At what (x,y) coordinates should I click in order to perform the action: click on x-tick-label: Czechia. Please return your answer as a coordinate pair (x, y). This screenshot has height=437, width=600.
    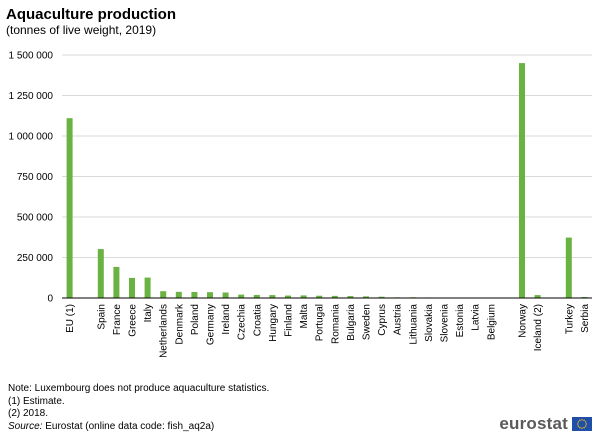
    Looking at the image, I should click on (242, 322).